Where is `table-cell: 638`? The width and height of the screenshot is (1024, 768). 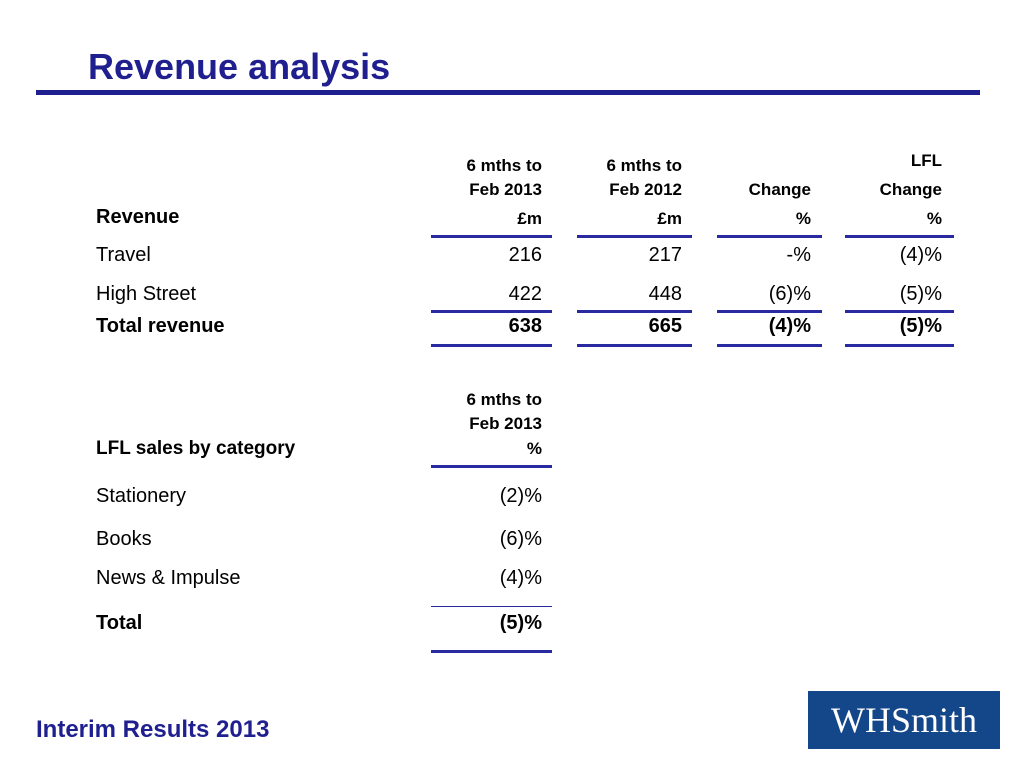
table-cell: 638 is located at coordinates (525, 326).